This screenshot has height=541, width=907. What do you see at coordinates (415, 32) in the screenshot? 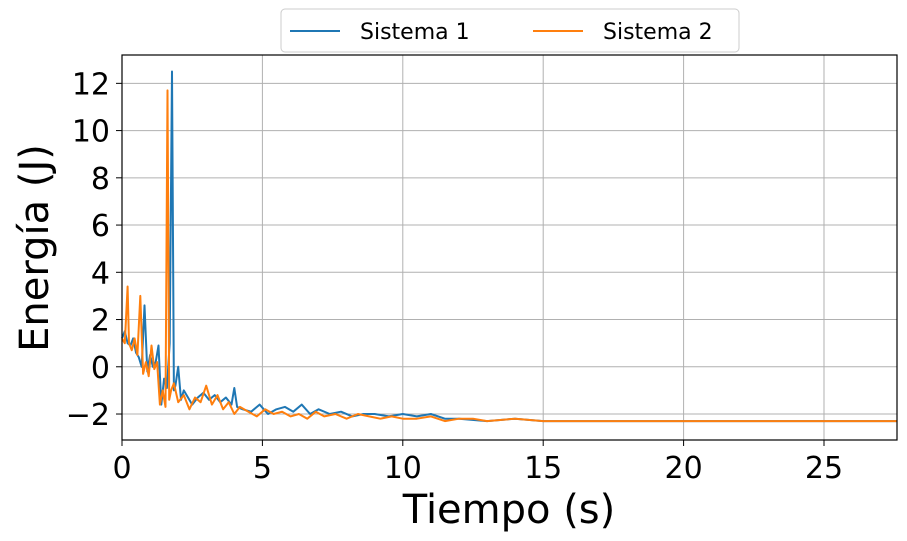
I see `legend-label-sistema-1: Sistema 1` at bounding box center [415, 32].